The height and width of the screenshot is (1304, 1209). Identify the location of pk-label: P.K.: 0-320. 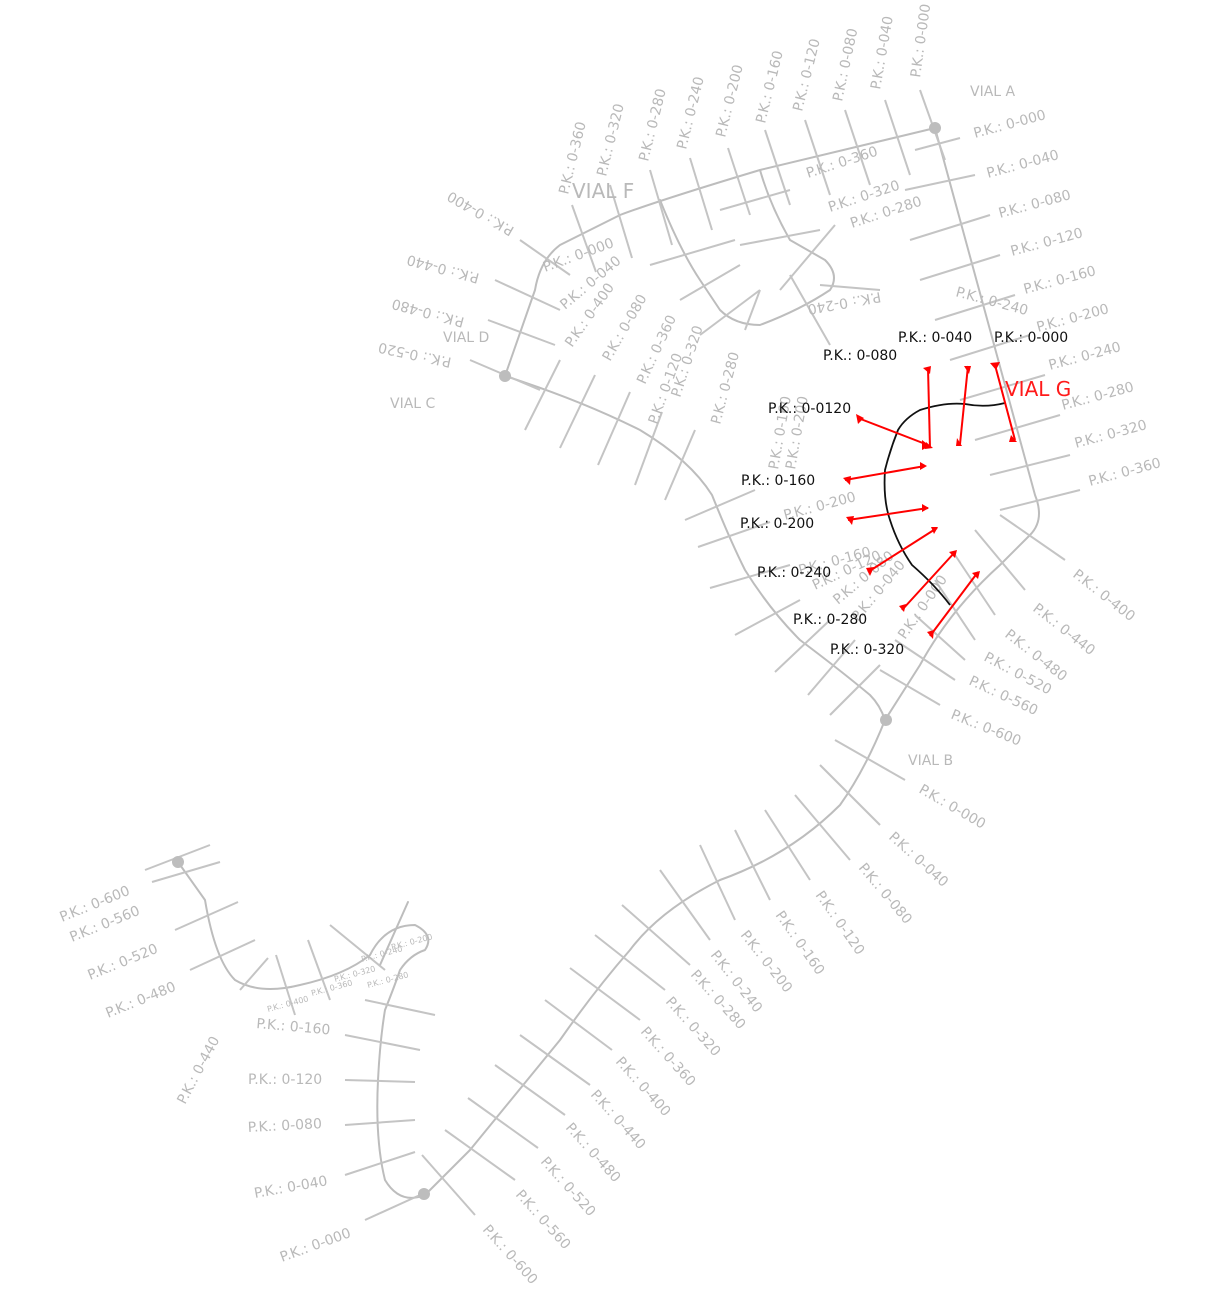
(1111, 434).